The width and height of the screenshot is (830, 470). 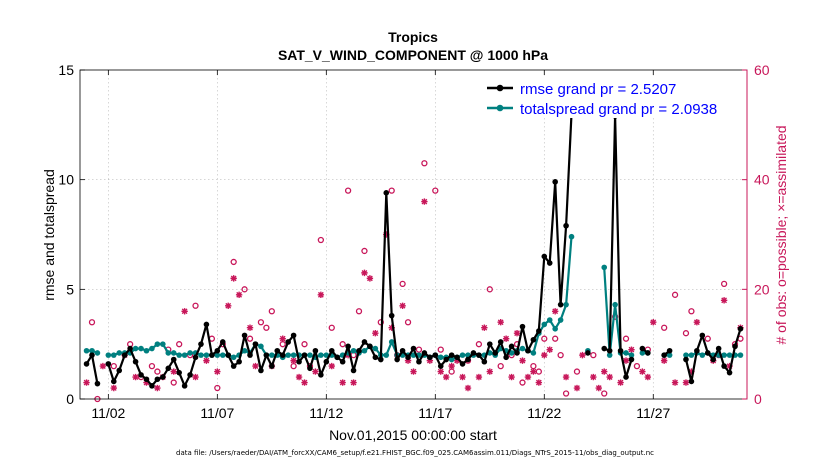 What do you see at coordinates (762, 289) in the screenshot?
I see `y-right-tick-label: 20` at bounding box center [762, 289].